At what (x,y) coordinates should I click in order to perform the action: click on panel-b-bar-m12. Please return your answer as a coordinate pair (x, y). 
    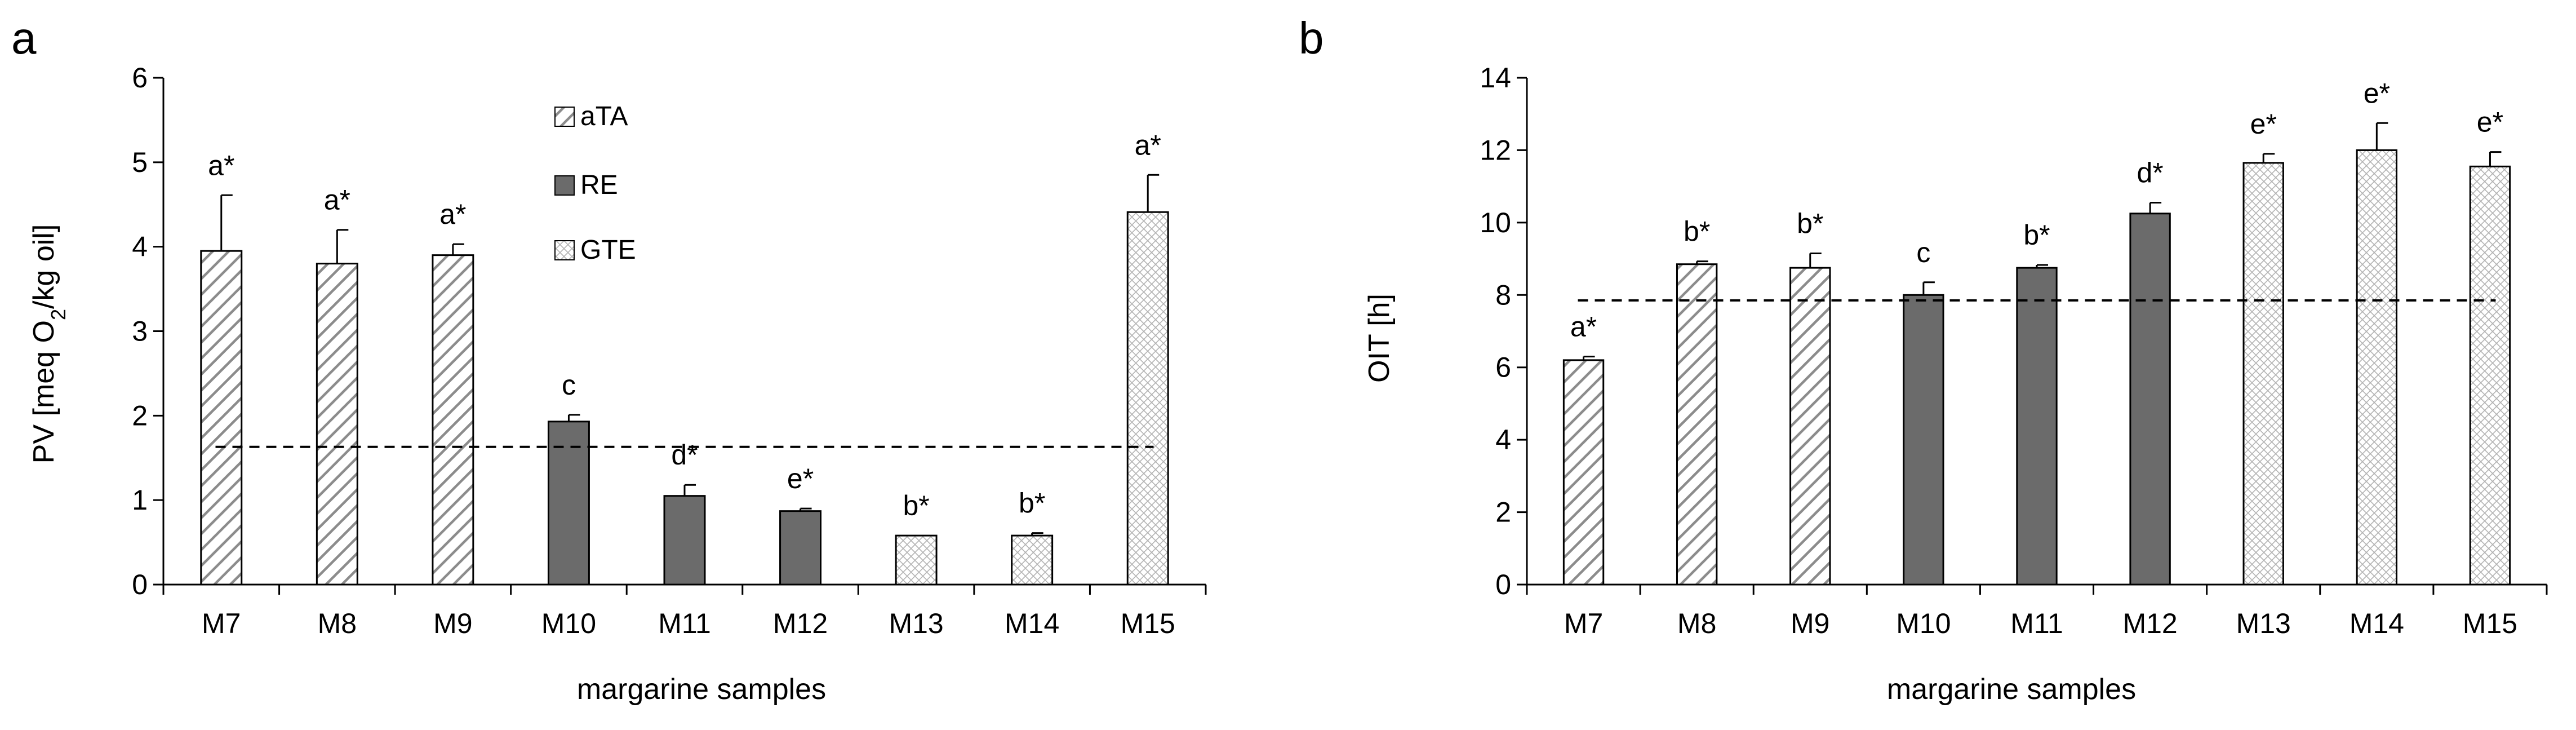
    Looking at the image, I should click on (2150, 399).